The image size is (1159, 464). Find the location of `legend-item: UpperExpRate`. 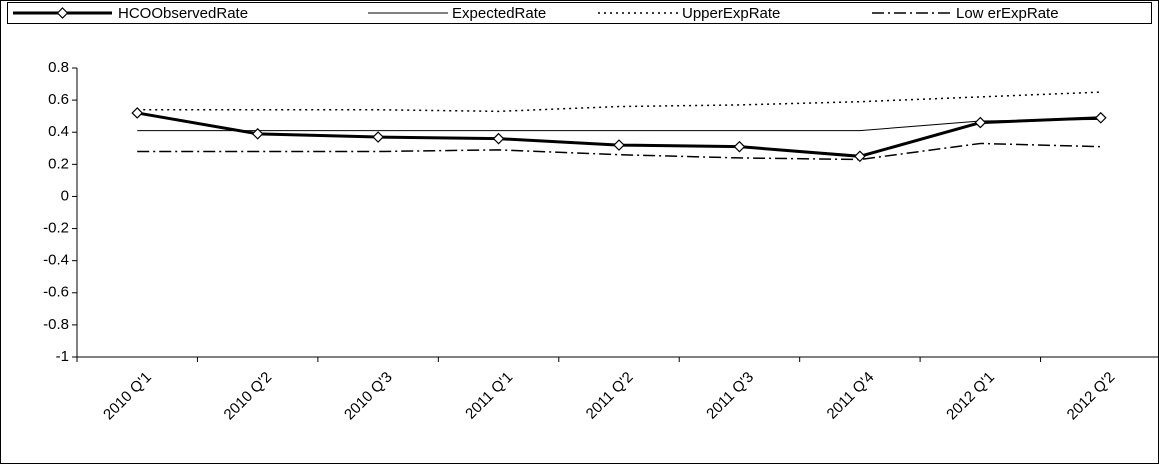

legend-item: UpperExpRate is located at coordinates (689, 13).